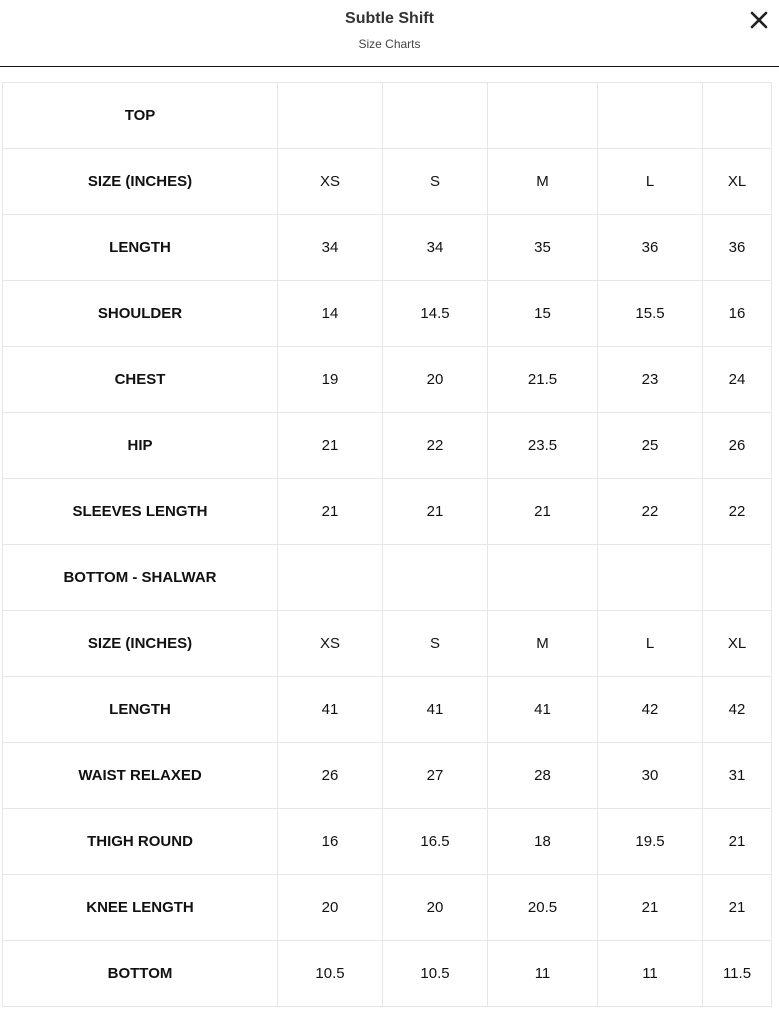  I want to click on row-label: SLEEVES LENGTH, so click(140, 511).